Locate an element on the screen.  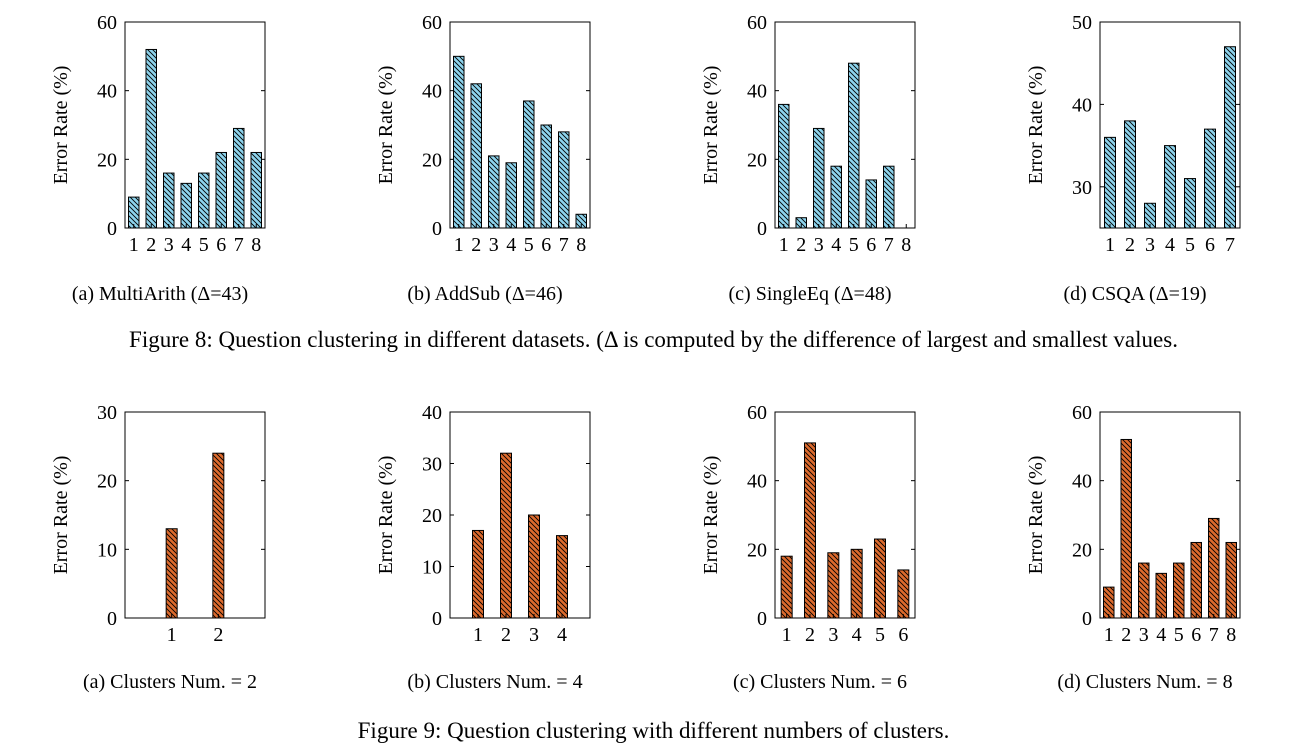
bar-chart-clusters-2: 0 10 20 30 1 2 Error Rate (%) is located at coordinates (165, 529).